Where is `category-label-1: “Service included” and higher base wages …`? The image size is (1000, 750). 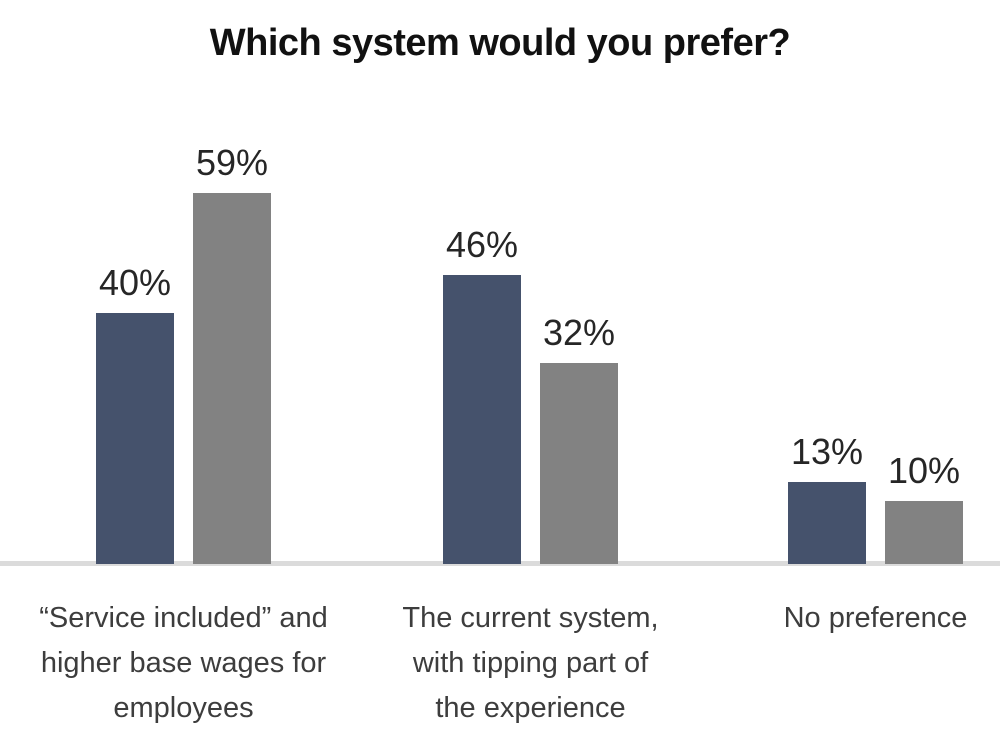 category-label-1: “Service included” and higher base wages … is located at coordinates (187, 663).